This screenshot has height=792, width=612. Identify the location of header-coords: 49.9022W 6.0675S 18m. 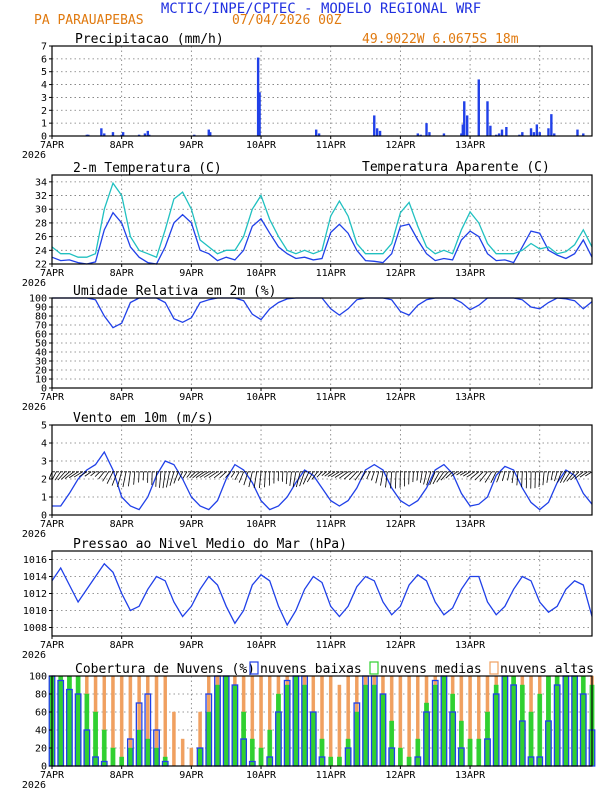
(440, 39).